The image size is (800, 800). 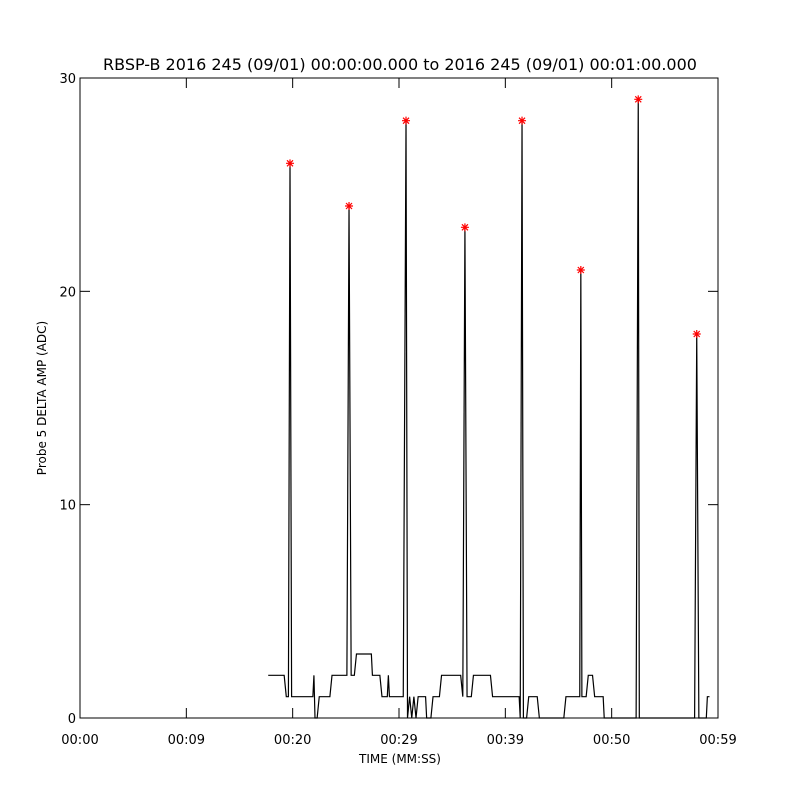 What do you see at coordinates (67, 292) in the screenshot?
I see `y-tick-label: 20` at bounding box center [67, 292].